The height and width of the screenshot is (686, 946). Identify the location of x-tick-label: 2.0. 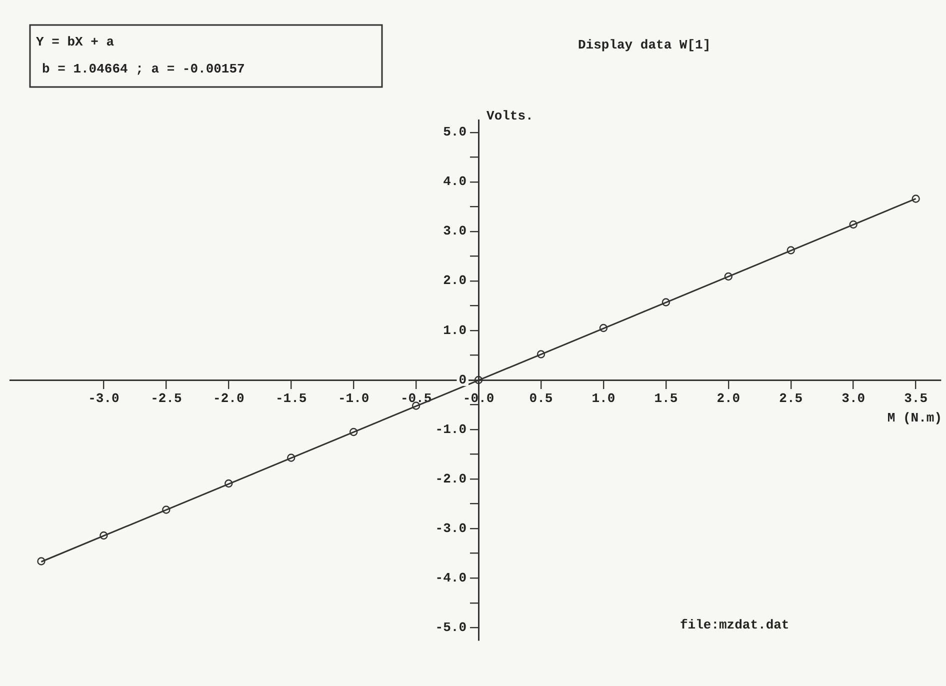
(728, 398).